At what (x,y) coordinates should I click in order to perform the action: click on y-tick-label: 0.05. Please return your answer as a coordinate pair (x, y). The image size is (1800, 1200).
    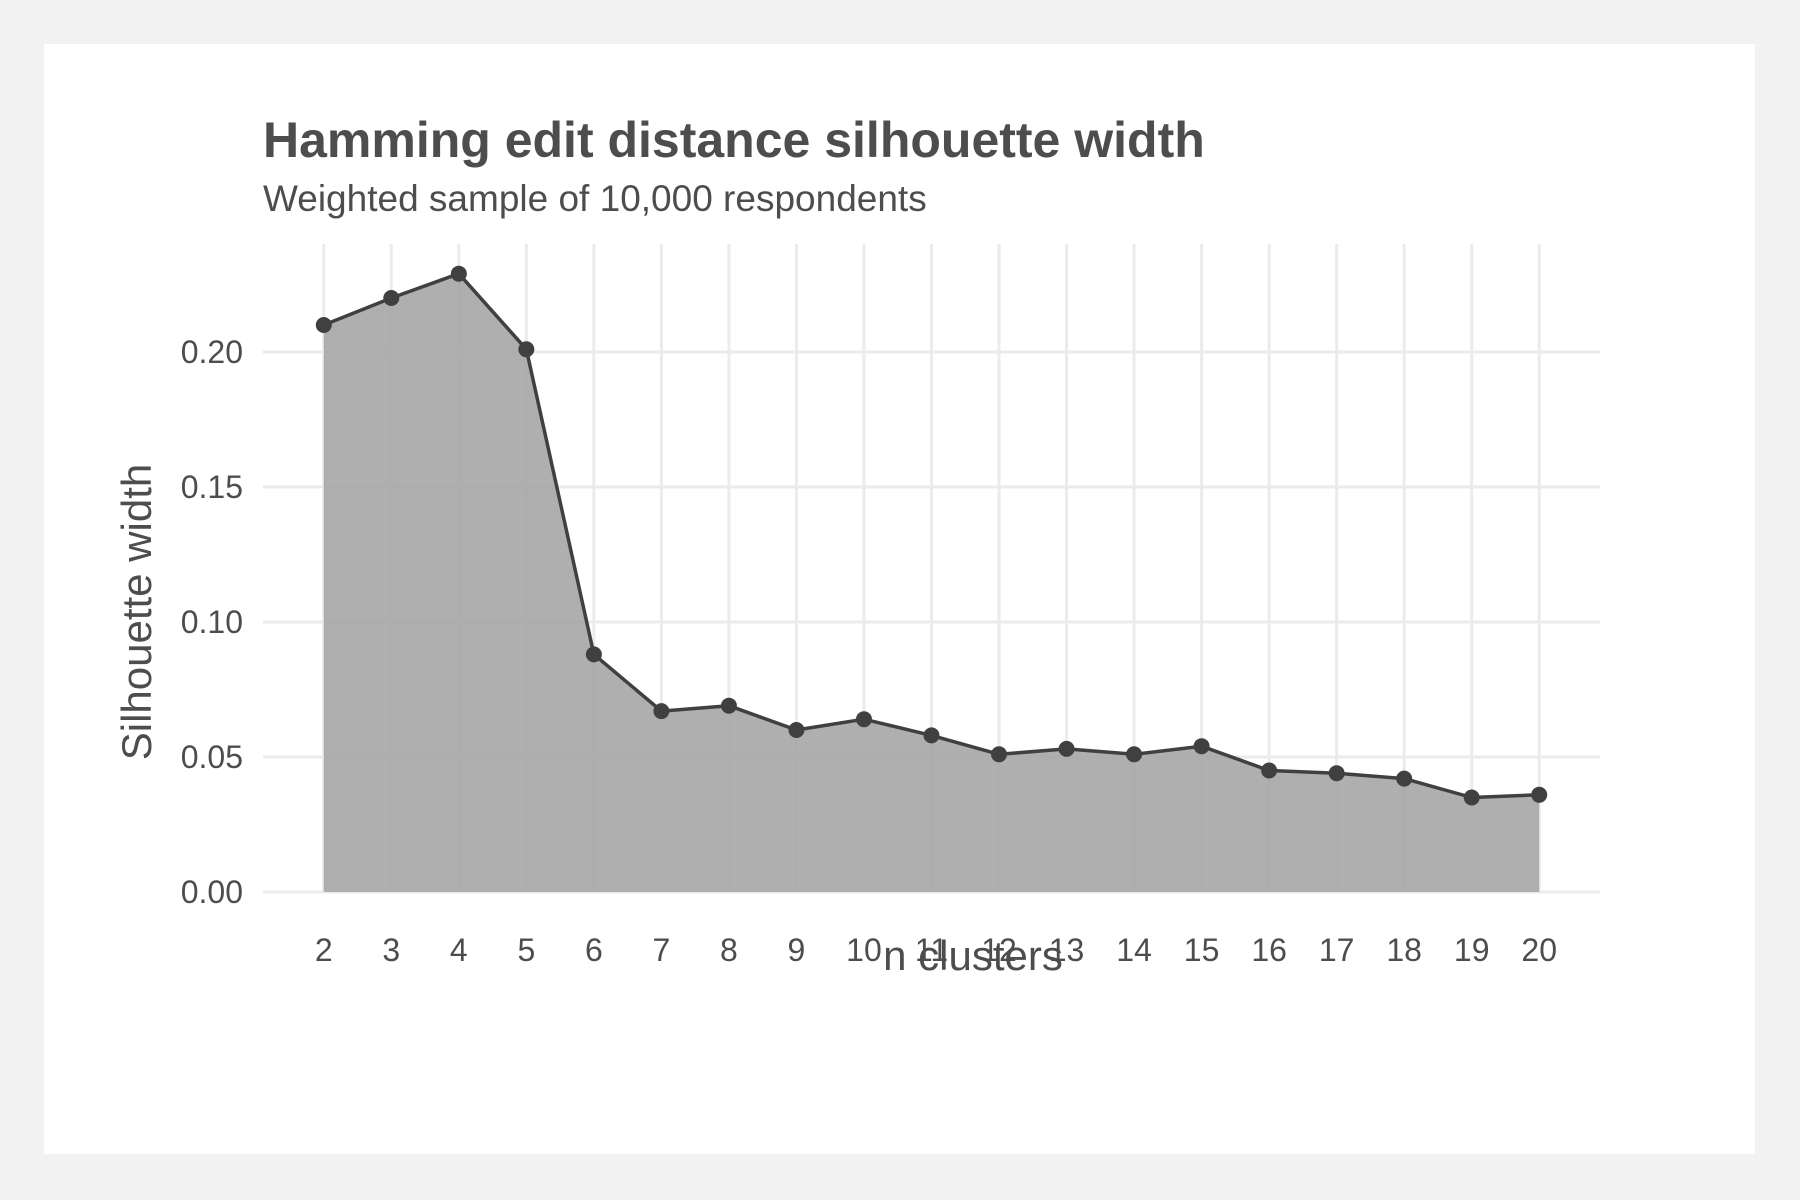
    Looking at the image, I should click on (212, 757).